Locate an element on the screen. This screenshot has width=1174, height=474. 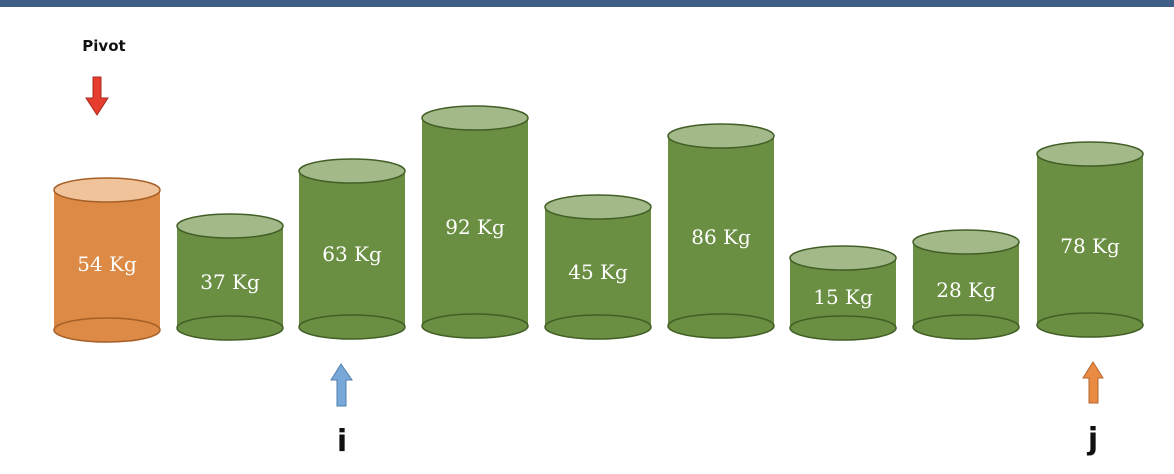
weight-cylinder: 92 Kg is located at coordinates (475, 222).